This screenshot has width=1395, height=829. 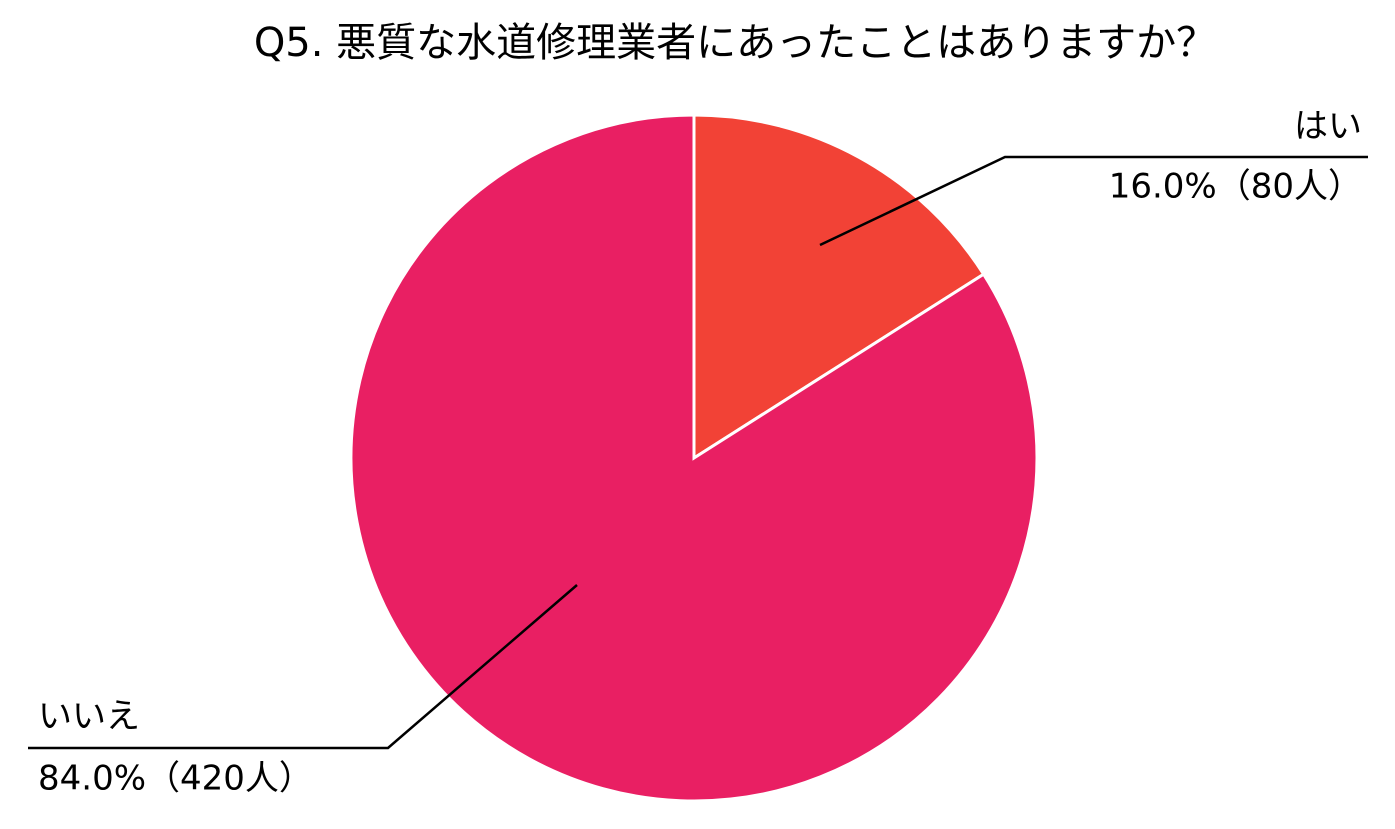 I want to click on category-label: はい, so click(x=1328, y=127).